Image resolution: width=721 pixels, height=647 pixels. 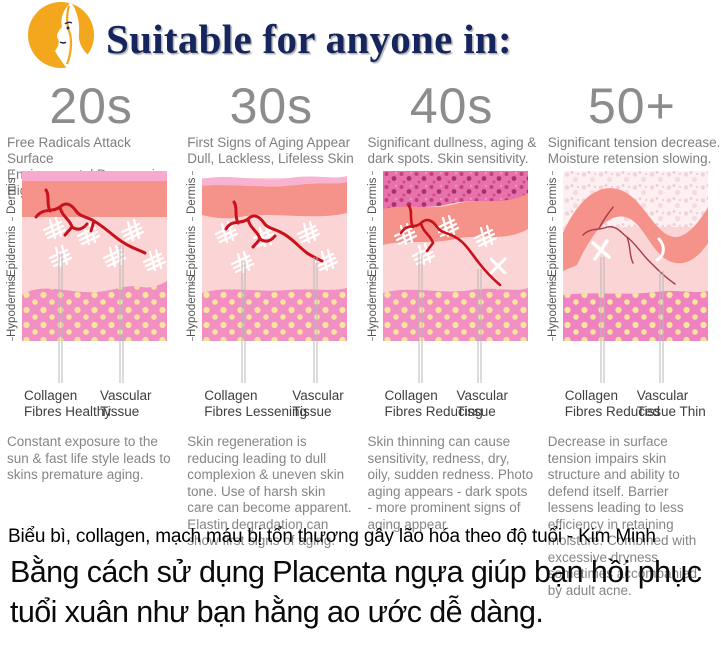 I want to click on diagram-callouts: Collagen Fibres Reducing Vascular Tissue, so click(x=462, y=404).